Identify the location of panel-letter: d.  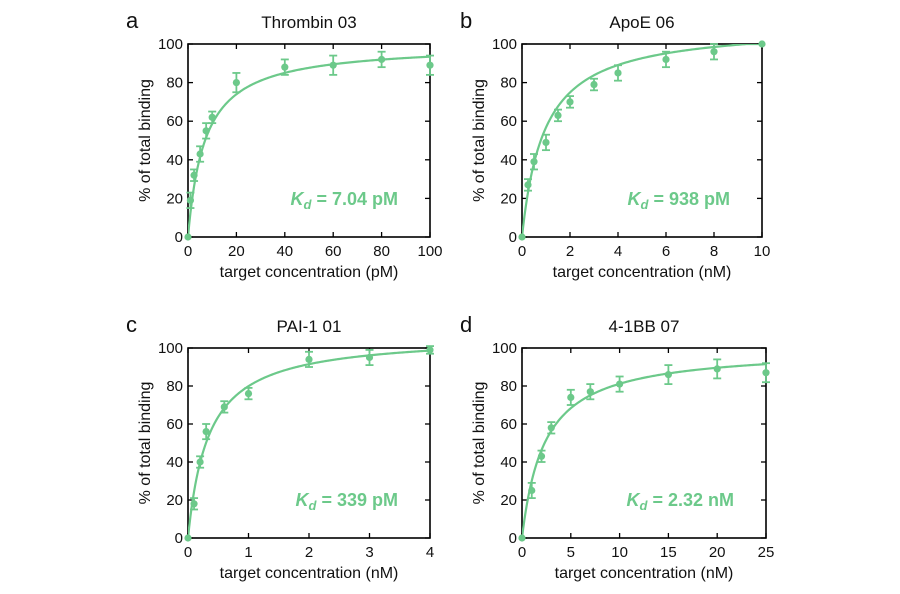
(466, 324).